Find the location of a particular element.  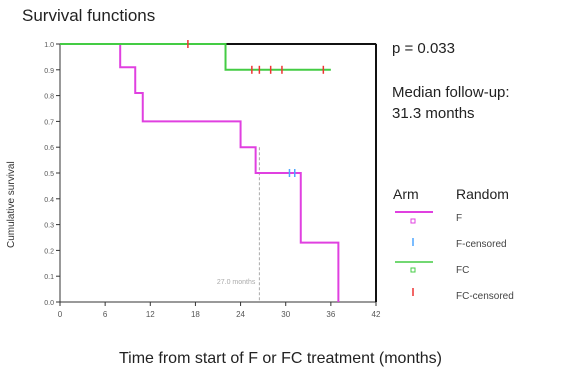

x-tick-label: 24 is located at coordinates (240, 314).